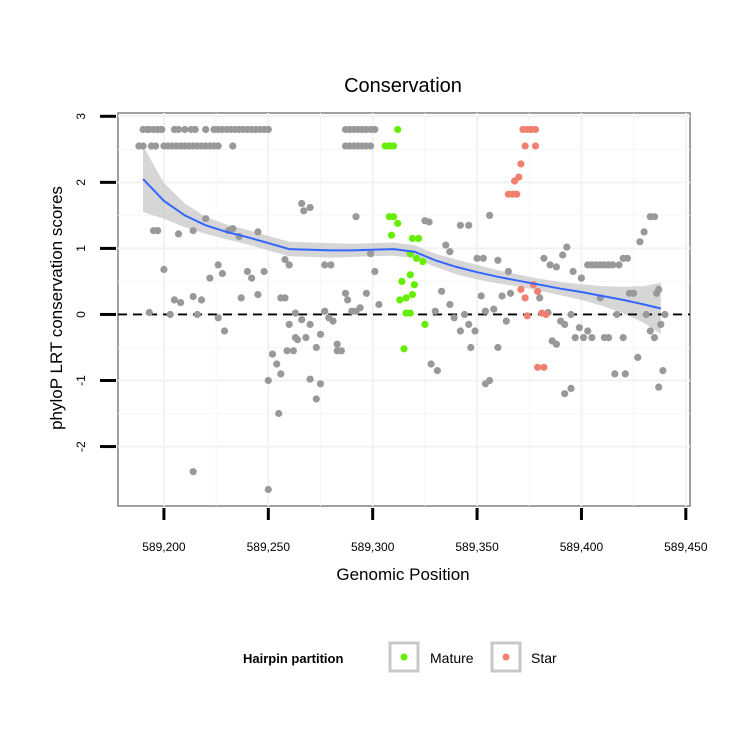 This screenshot has height=750, width=750. I want to click on y-tick-label: 1, so click(81, 248).